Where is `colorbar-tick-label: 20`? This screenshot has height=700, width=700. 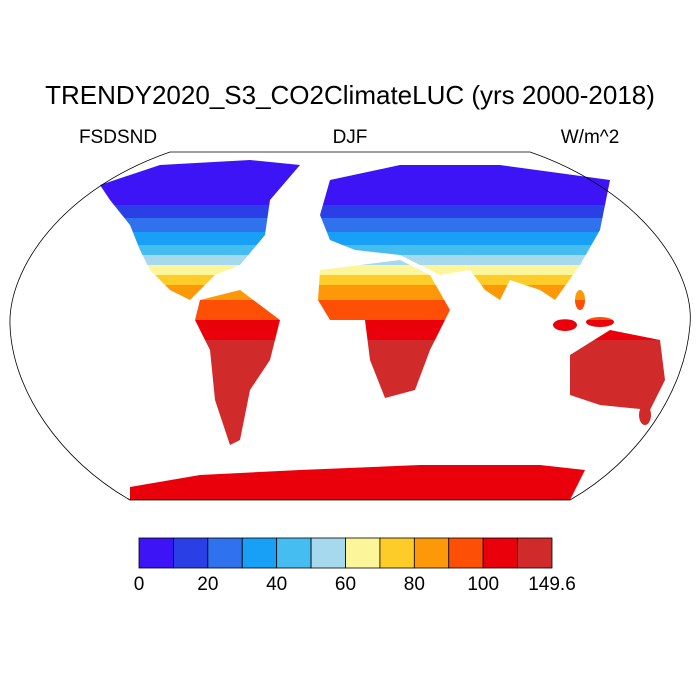
colorbar-tick-label: 20 is located at coordinates (207, 584).